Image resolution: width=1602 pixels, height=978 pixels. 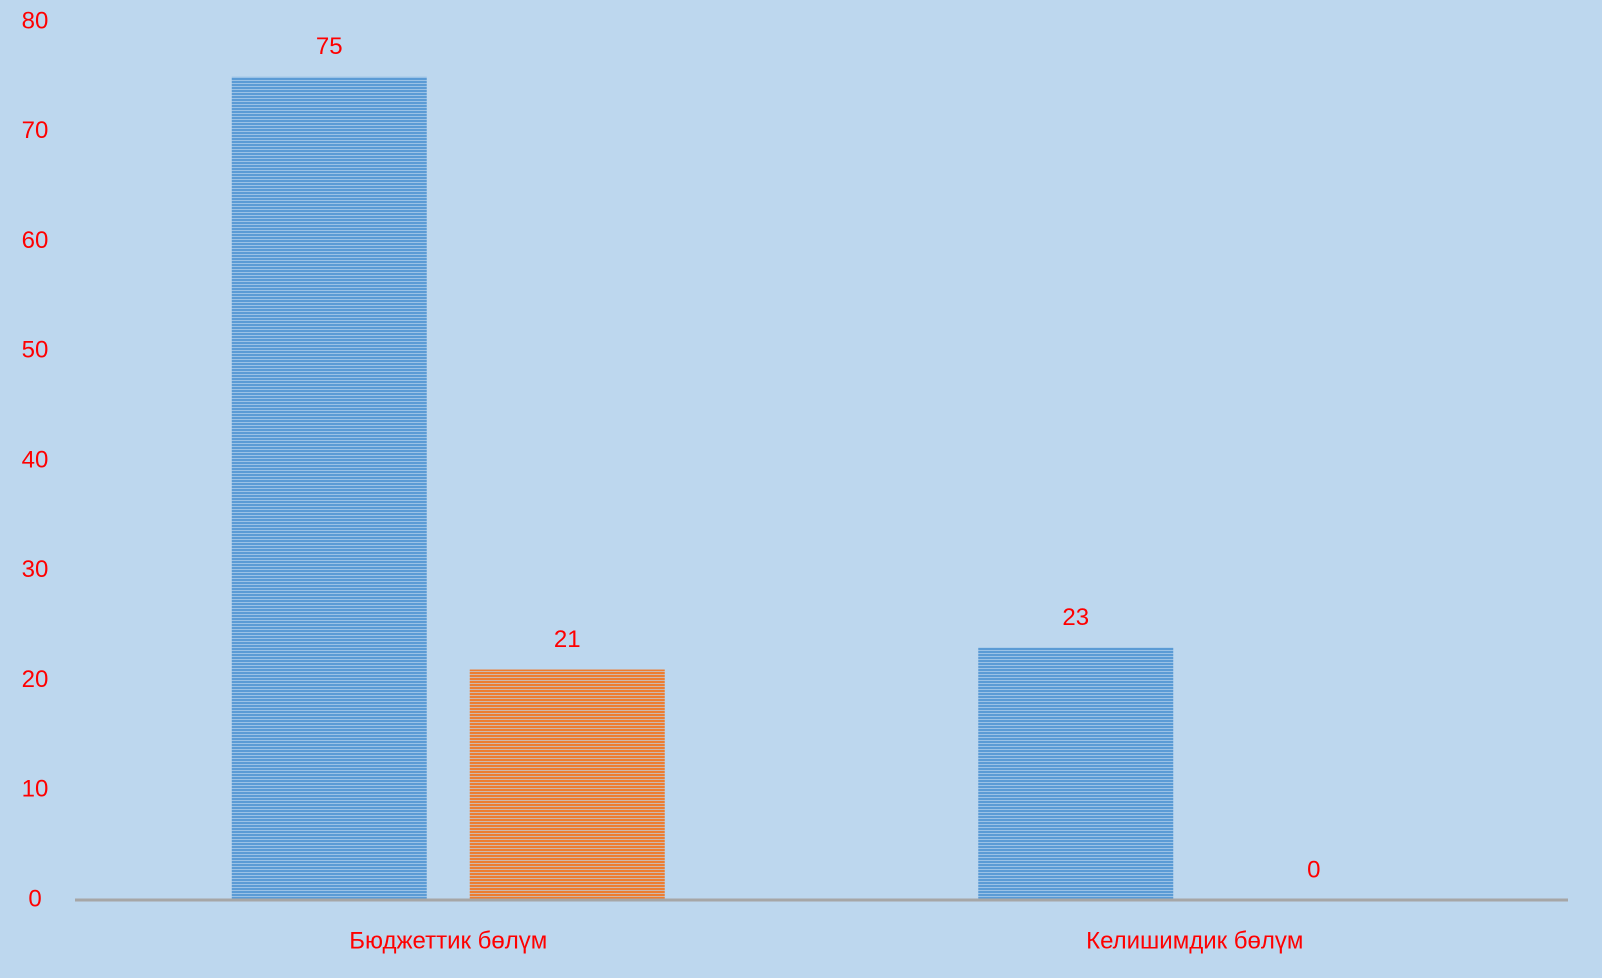 I want to click on value-label: 0, so click(x=1313, y=869).